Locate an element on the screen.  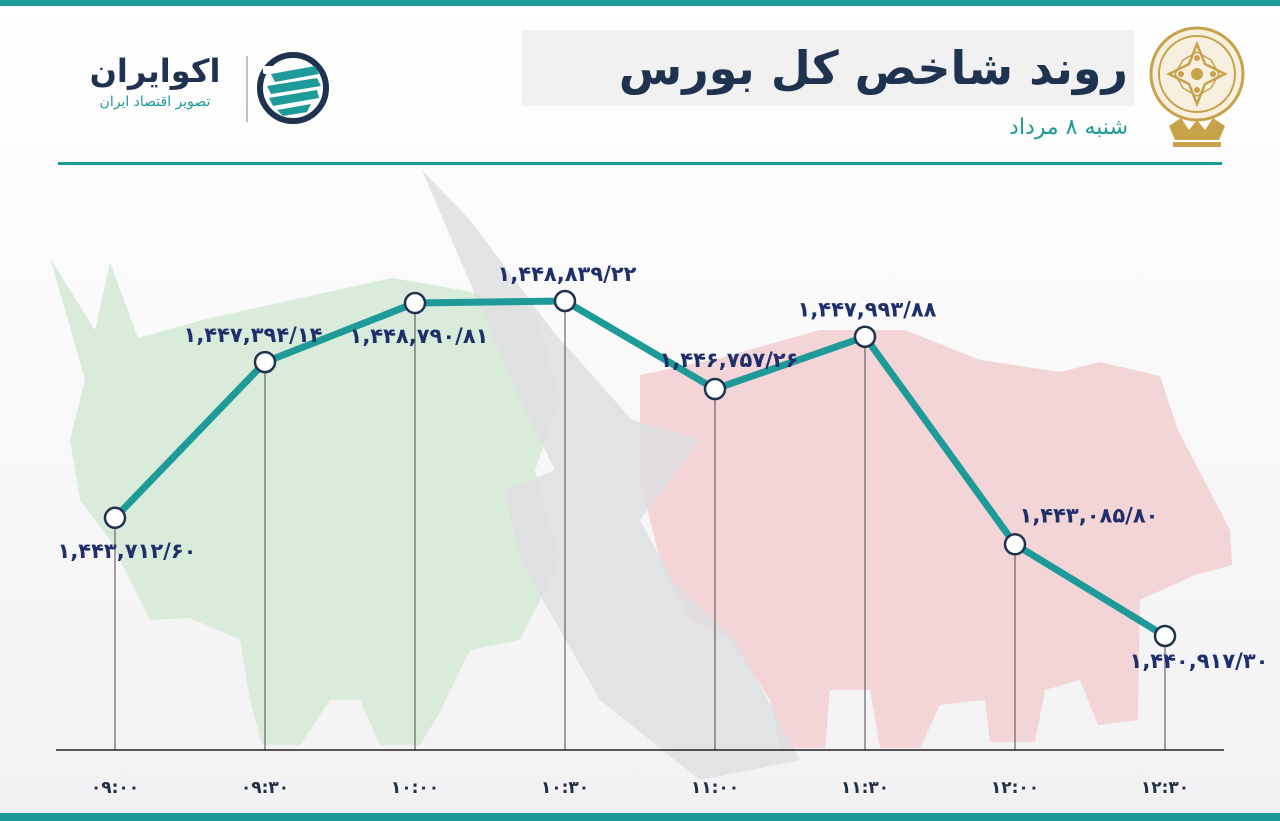
x-tick-labels: ۰۹:۰۰ ۰۹:۳۰ ۱۰:۰۰ ۱۰:۳۰ ۱۱:۰۰ ۱۱:۳۰ ۱۲:۰۰ ۱۲:۳۰ is located at coordinates (640, 788).